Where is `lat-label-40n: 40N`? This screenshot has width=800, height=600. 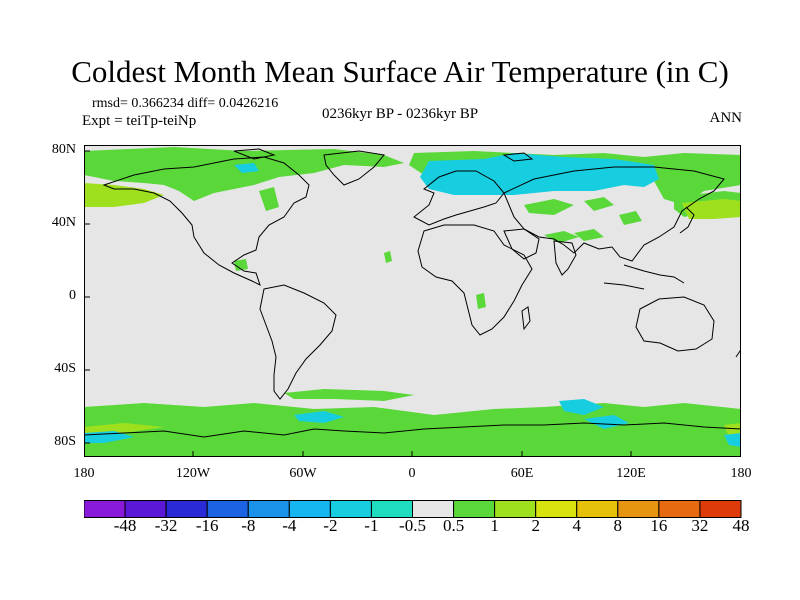
lat-label-40n: 40N is located at coordinates (63, 222).